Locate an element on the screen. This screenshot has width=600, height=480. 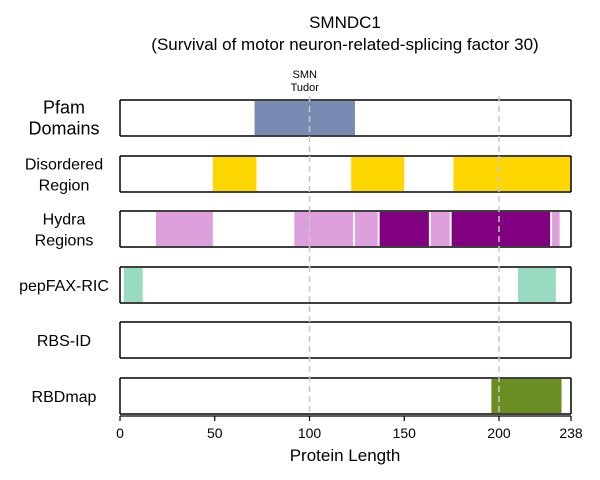
track-pepfax-ric: pepFAX-RIC is located at coordinates (295, 285).